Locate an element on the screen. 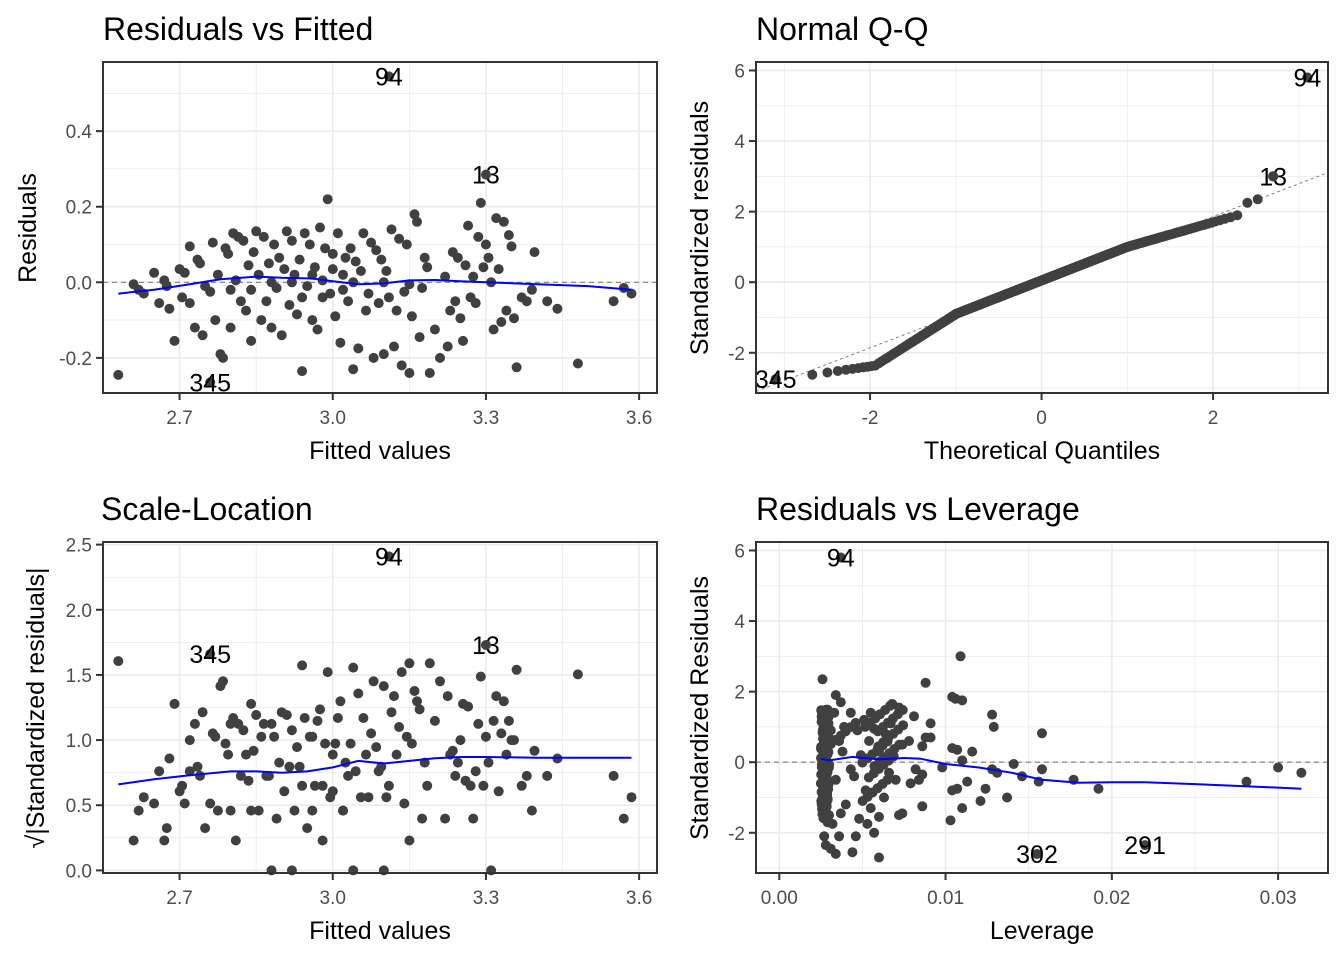  outlier-label: 13 is located at coordinates (486, 176).